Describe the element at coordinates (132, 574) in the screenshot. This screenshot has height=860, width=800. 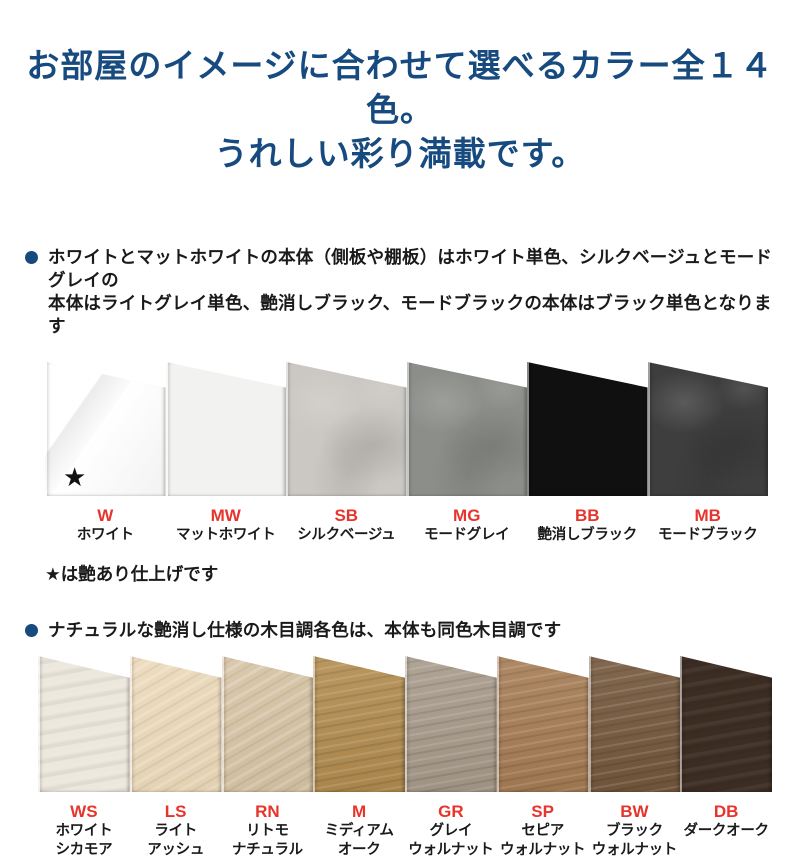
I see `gloss-finish-note: ★は艶あり仕上げです` at that location.